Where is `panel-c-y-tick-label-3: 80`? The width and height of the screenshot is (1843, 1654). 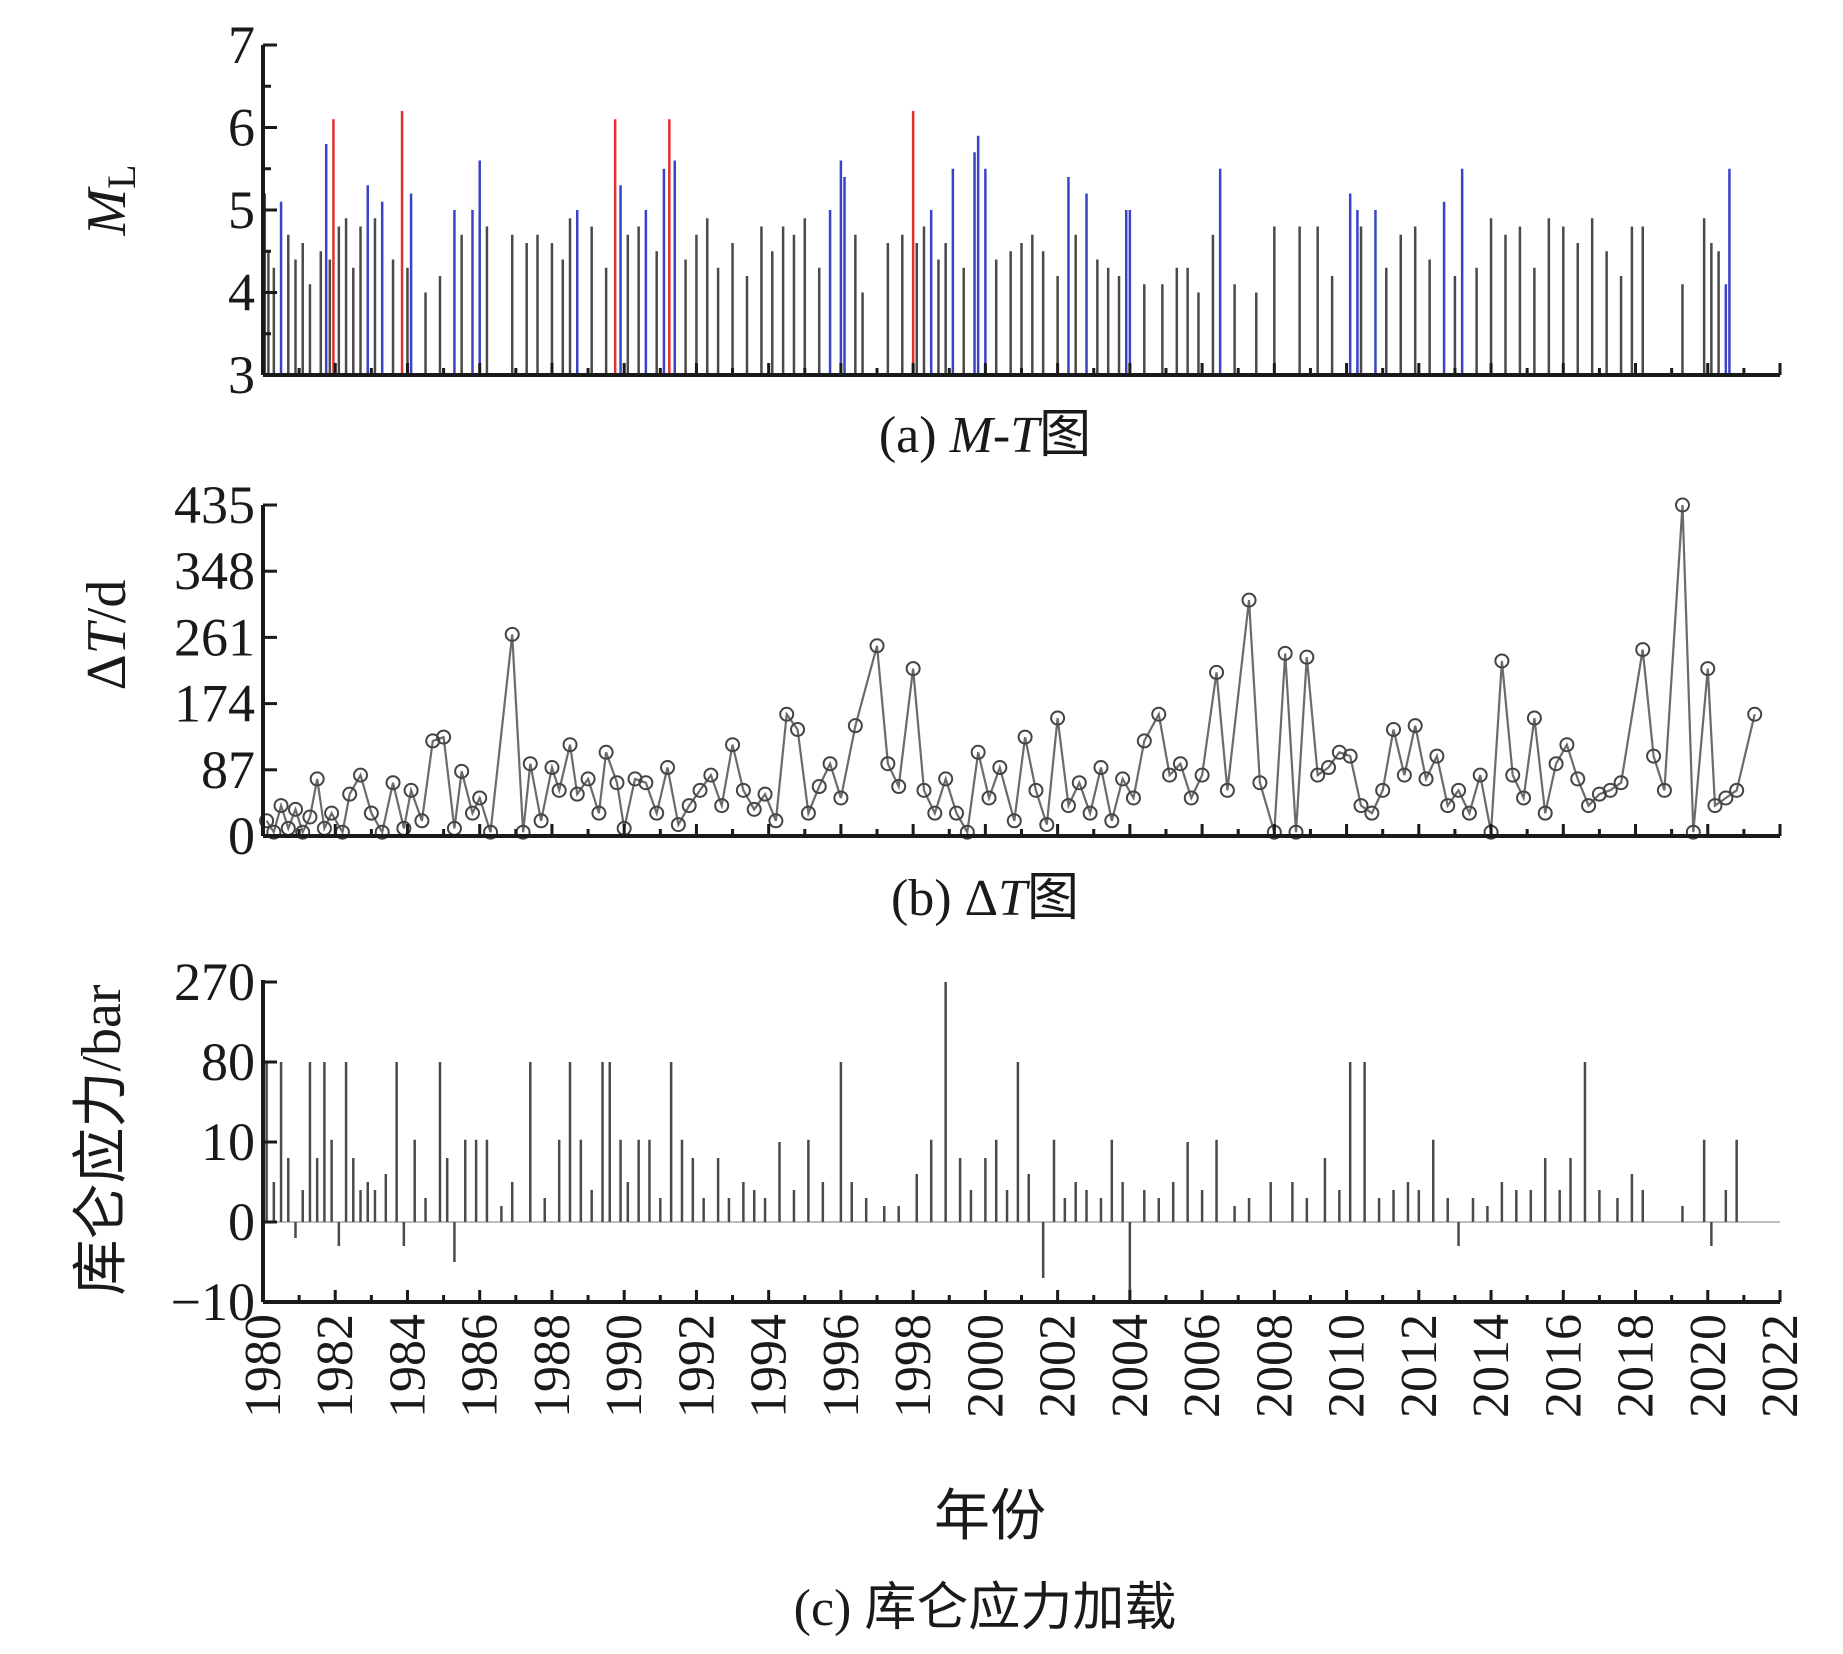 panel-c-y-tick-label-3: 80 is located at coordinates (228, 1062).